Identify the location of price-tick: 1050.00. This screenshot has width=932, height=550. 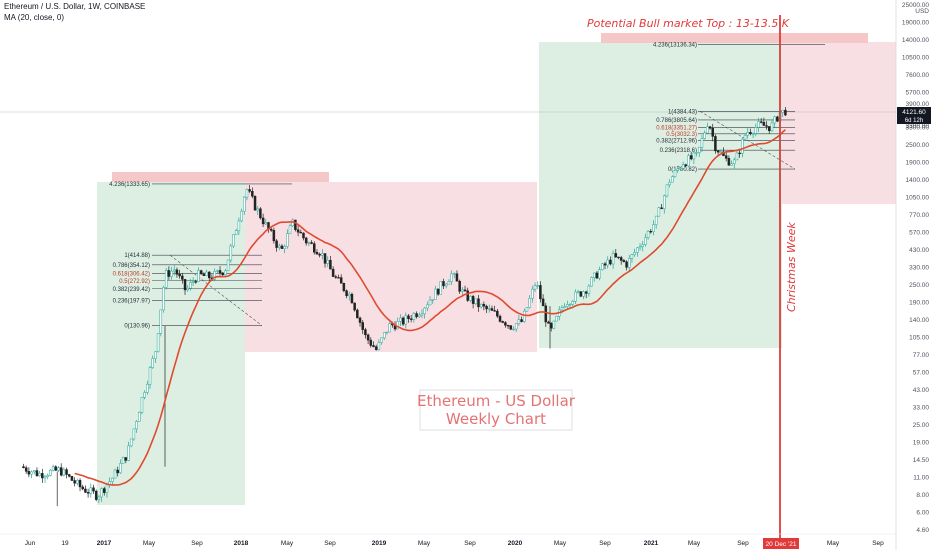
(918, 198).